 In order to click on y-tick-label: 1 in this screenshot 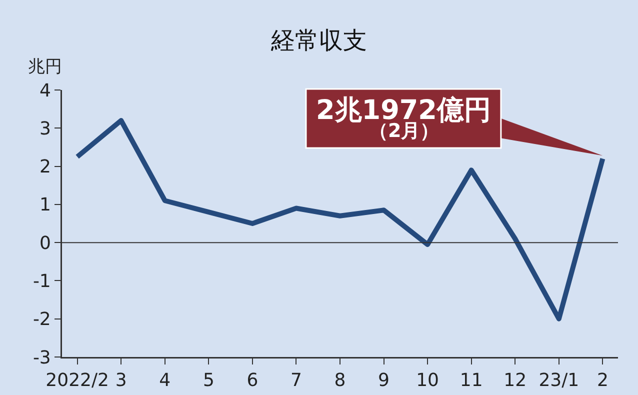, I will do `click(45, 205)`.